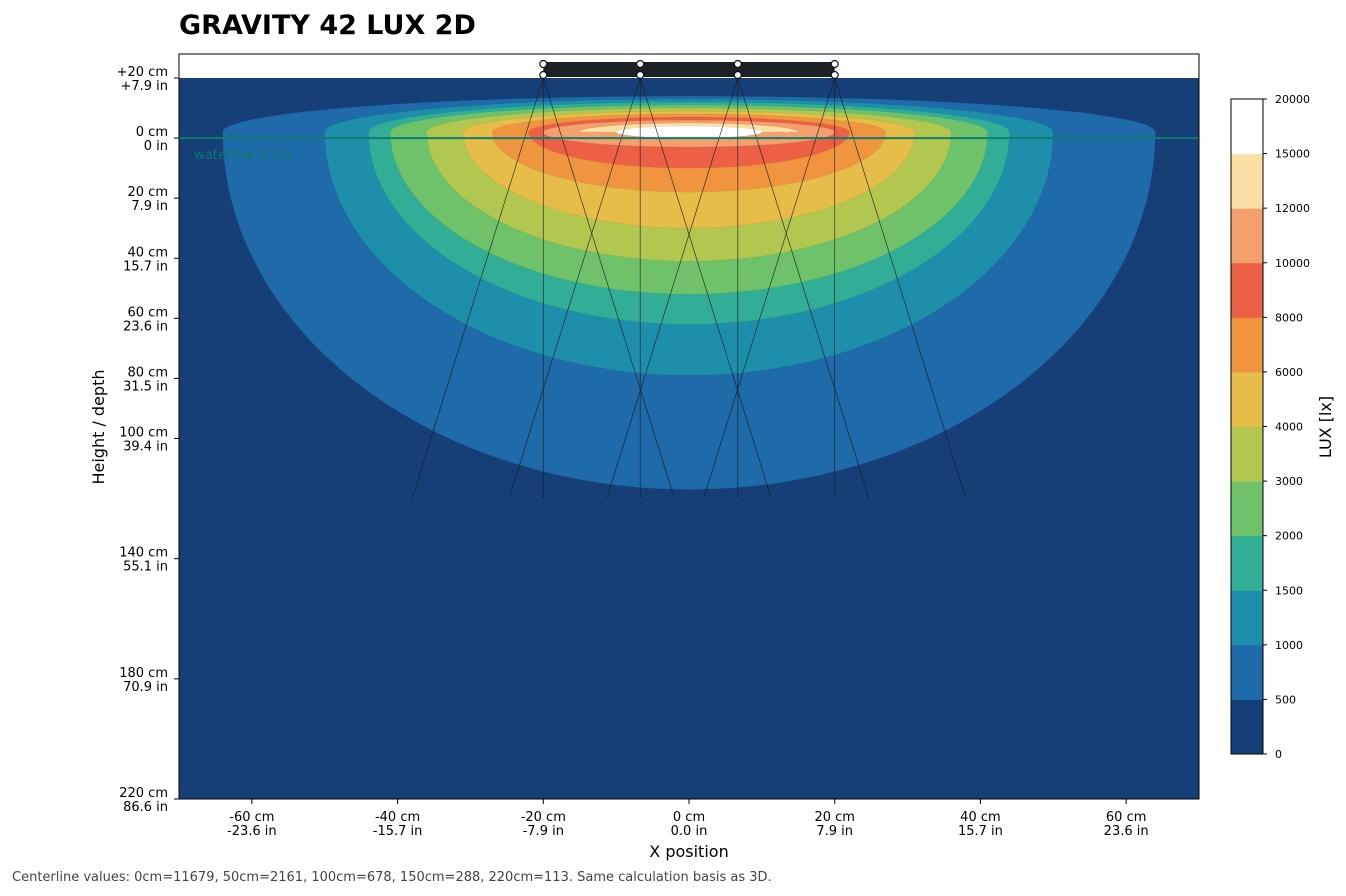  I want to click on y-tick-label-cm: 80 cm, so click(148, 372).